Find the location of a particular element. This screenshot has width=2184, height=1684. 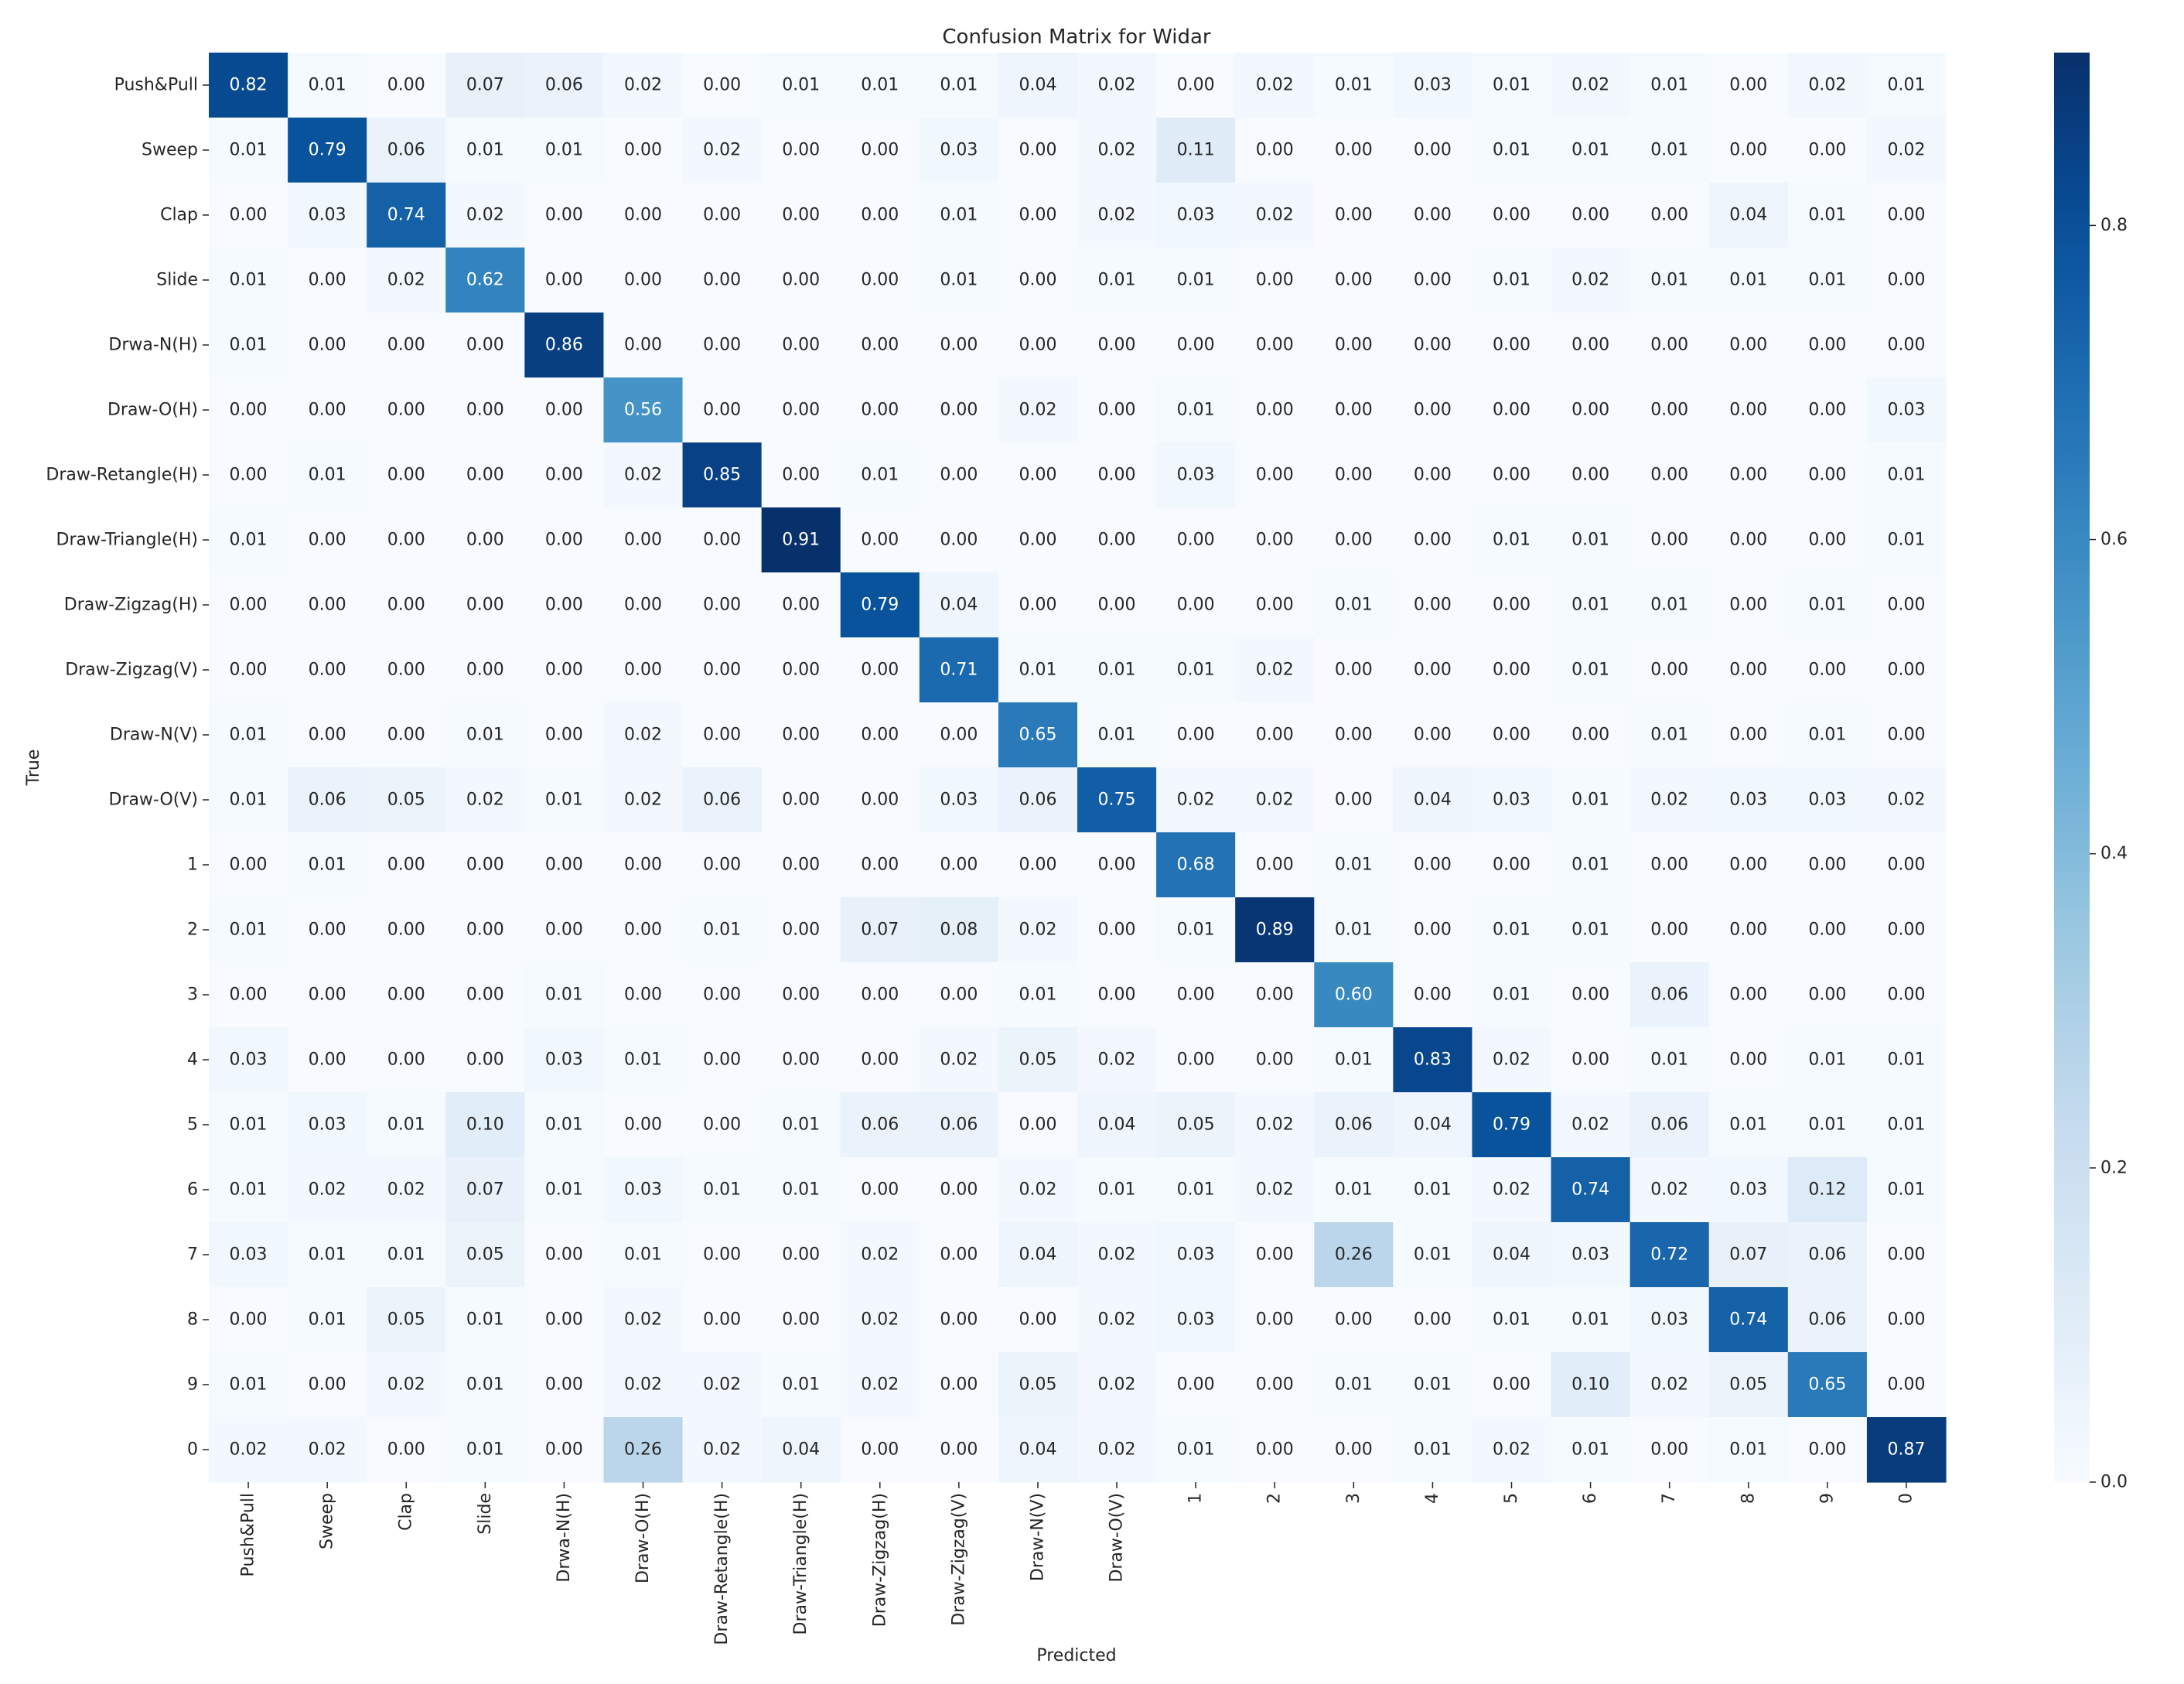

colorbar-ticks: 0.0 0.2 0.4 0.6 0.8 is located at coordinates (2109, 854).